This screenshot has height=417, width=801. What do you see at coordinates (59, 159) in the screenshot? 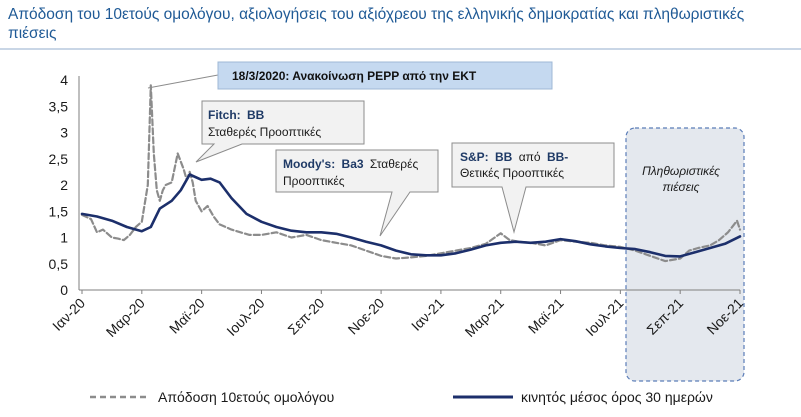
I see `y-tick-label: 2,5` at bounding box center [59, 159].